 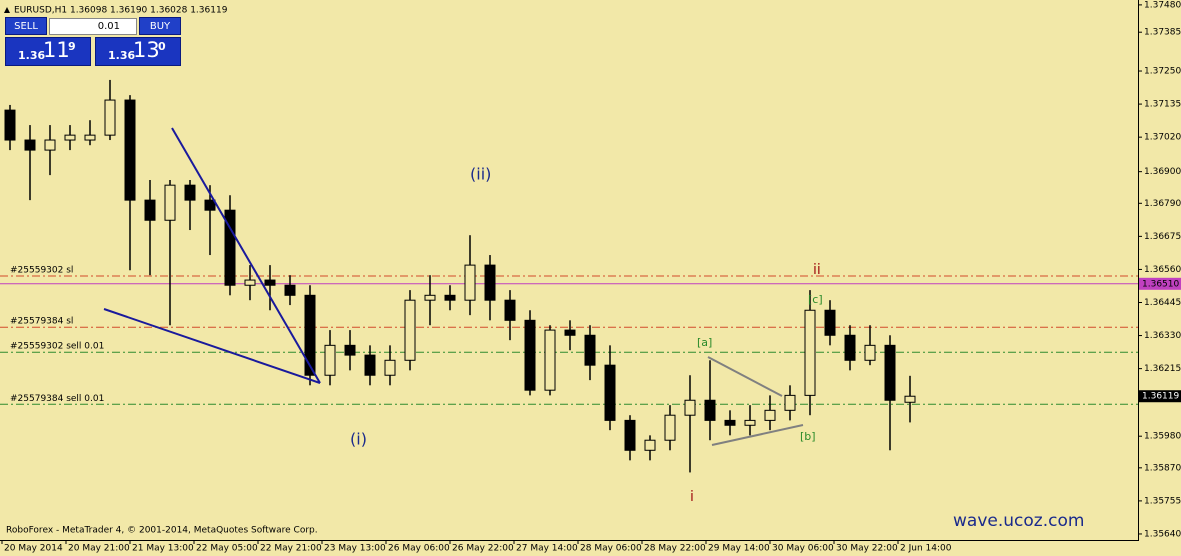 I want to click on sell-button: SELL, so click(x=26, y=26).